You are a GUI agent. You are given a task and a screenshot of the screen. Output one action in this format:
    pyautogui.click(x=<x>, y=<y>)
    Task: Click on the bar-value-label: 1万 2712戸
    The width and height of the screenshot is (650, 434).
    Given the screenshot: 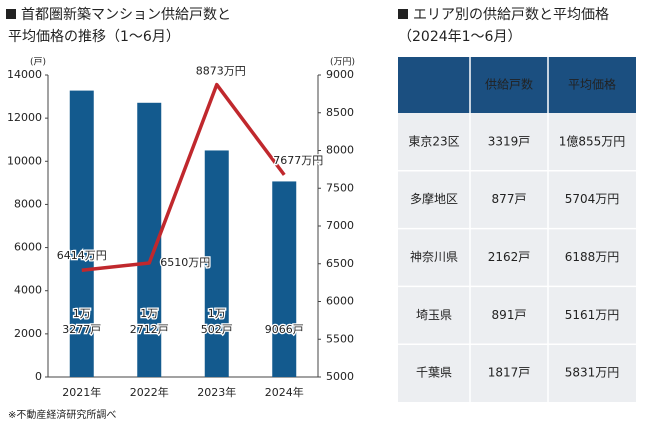 What is the action you would take?
    pyautogui.click(x=149, y=321)
    